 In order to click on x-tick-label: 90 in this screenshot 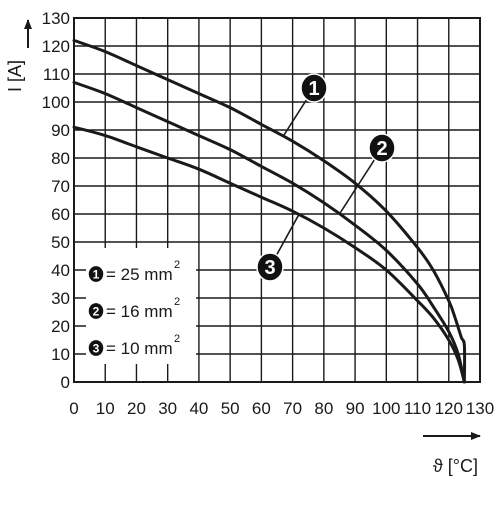, I will do `click(355, 408)`.